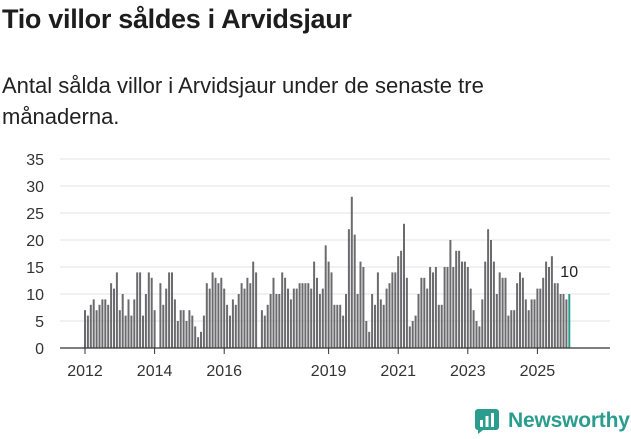  I want to click on x-tick-label: 2014, so click(155, 371).